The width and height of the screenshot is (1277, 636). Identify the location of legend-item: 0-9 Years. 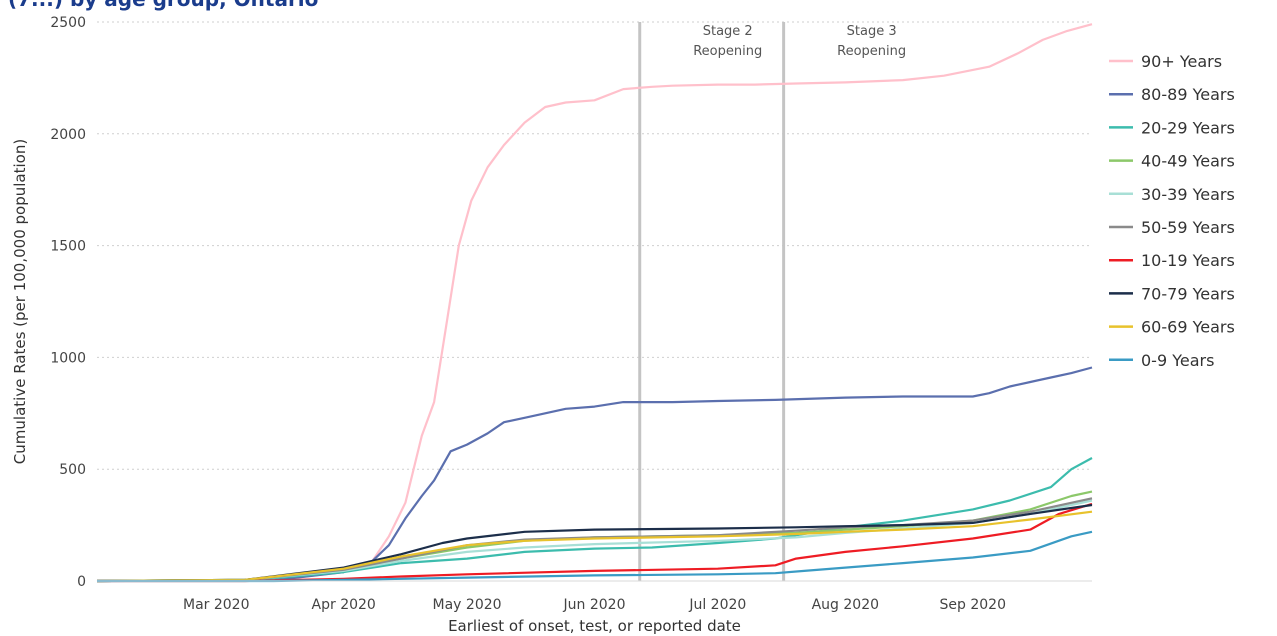
(1161, 360).